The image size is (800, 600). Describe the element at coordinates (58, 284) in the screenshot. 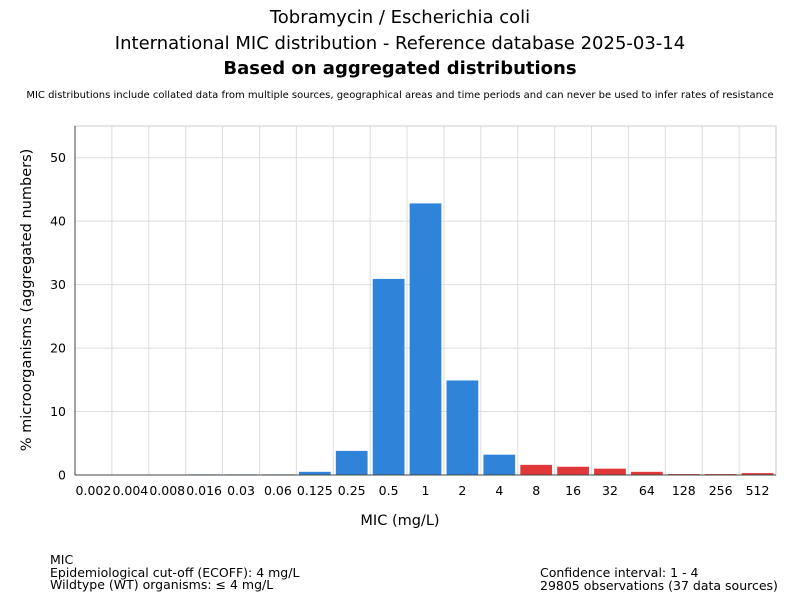

I see `y-tick-label: 30` at that location.